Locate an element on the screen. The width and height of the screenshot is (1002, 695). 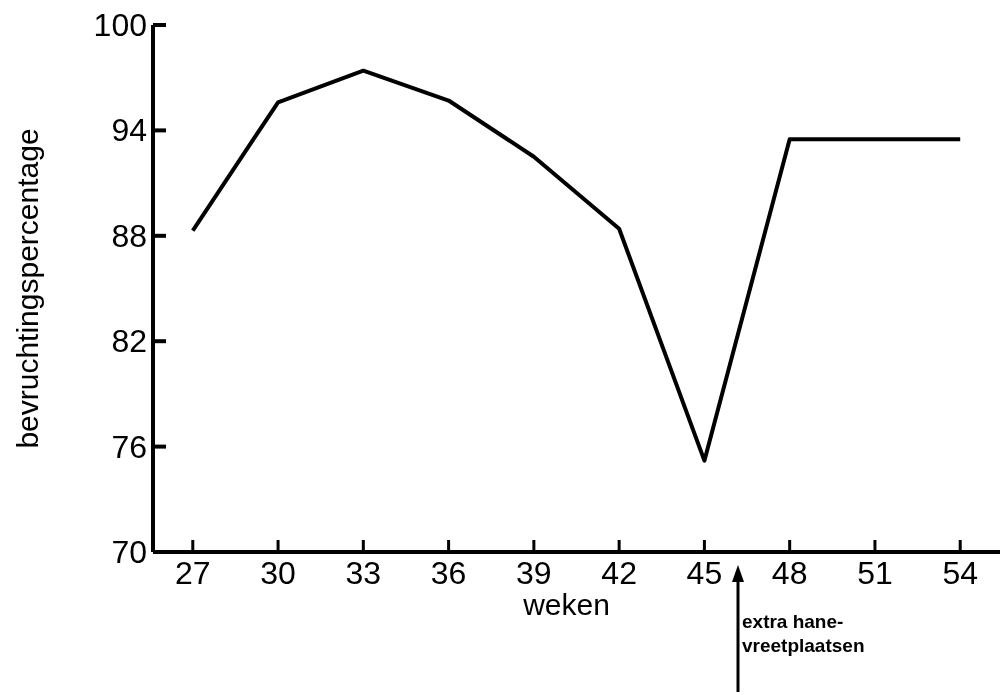
y-tick-label: 70 is located at coordinates (129, 552).